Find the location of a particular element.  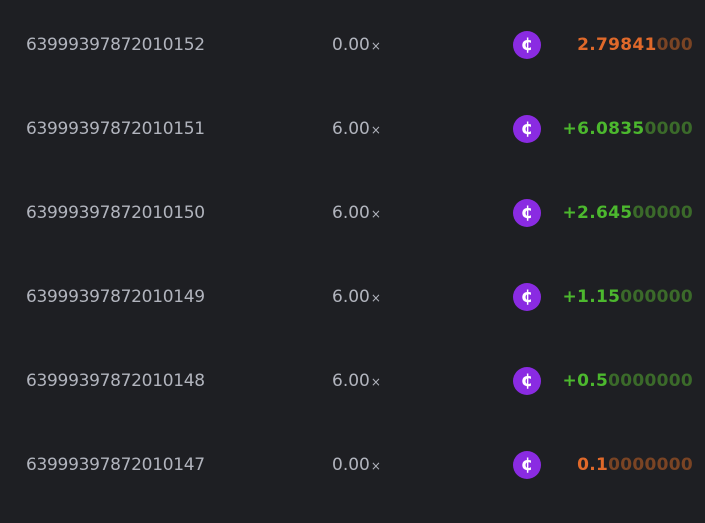

payout-amount: 0.10000000 is located at coordinates (635, 465).